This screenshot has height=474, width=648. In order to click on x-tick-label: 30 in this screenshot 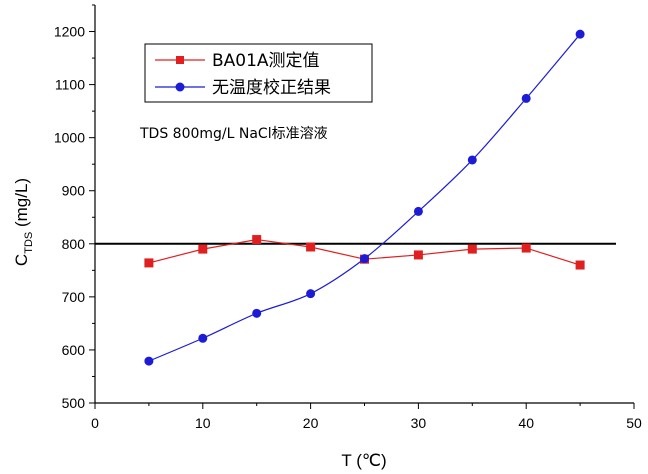, I will do `click(419, 423)`.